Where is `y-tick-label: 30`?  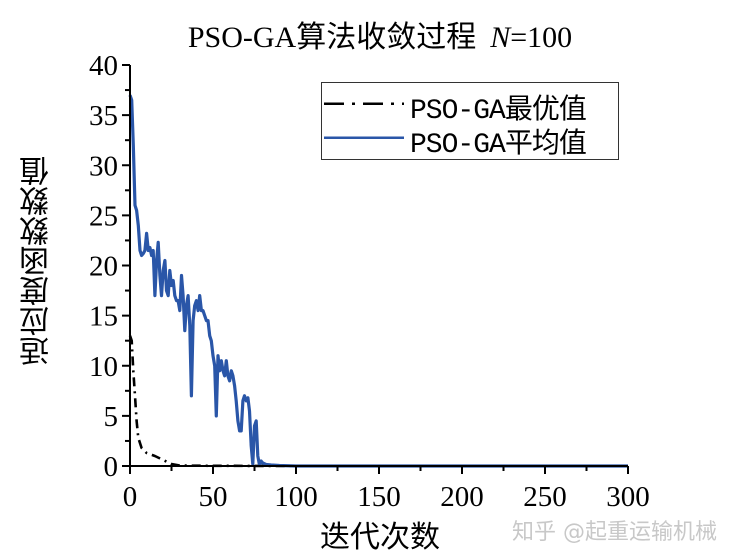 y-tick-label: 30 is located at coordinates (103, 166).